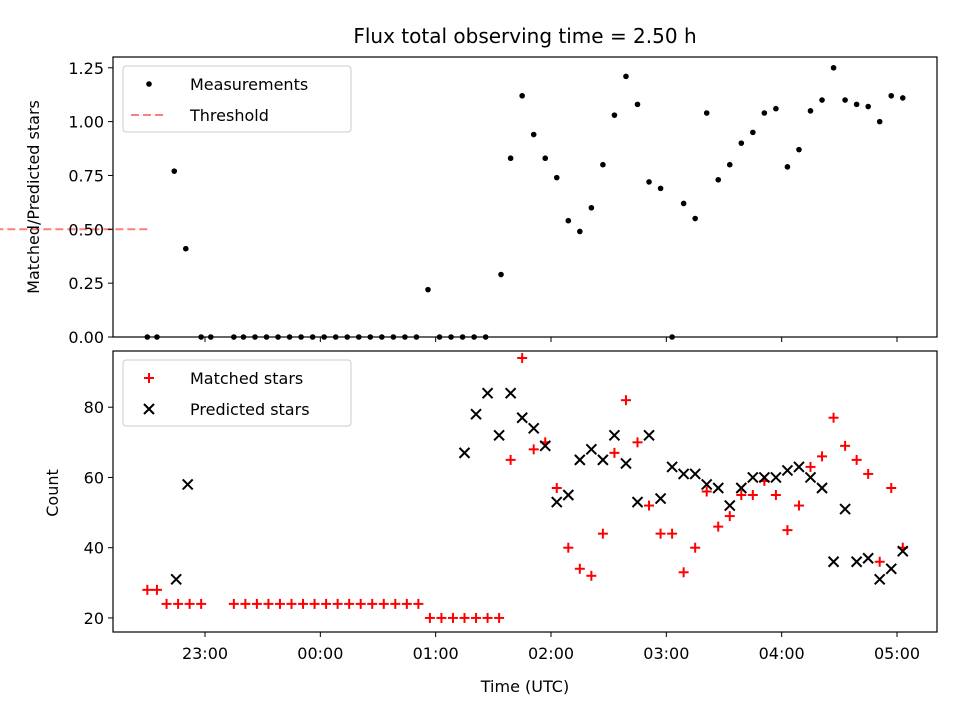 The width and height of the screenshot is (960, 720). Describe the element at coordinates (897, 653) in the screenshot. I see `x-tick-label: 05:00` at that location.